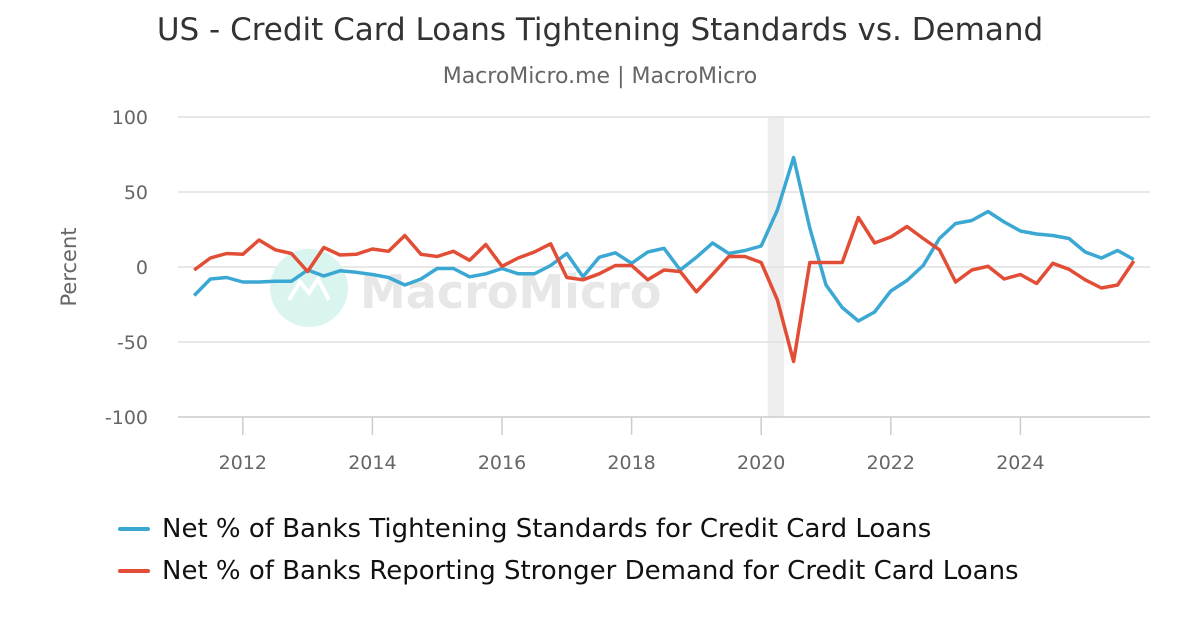  Describe the element at coordinates (510, 292) in the screenshot. I see `watermark-text: MacroMicro` at that location.